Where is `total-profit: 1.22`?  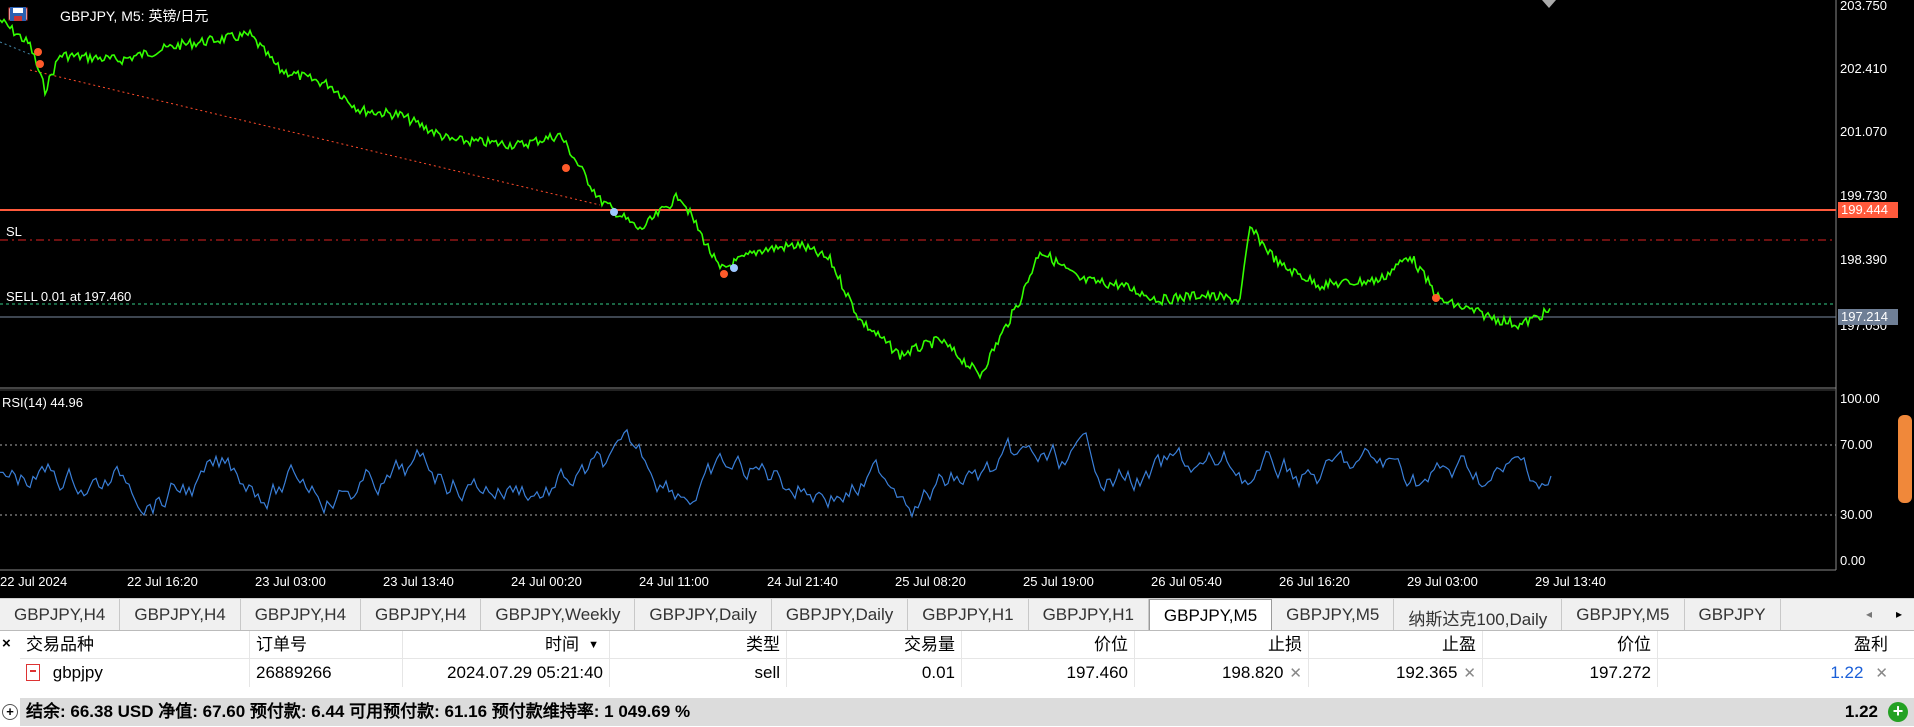 total-profit: 1.22 is located at coordinates (1861, 711).